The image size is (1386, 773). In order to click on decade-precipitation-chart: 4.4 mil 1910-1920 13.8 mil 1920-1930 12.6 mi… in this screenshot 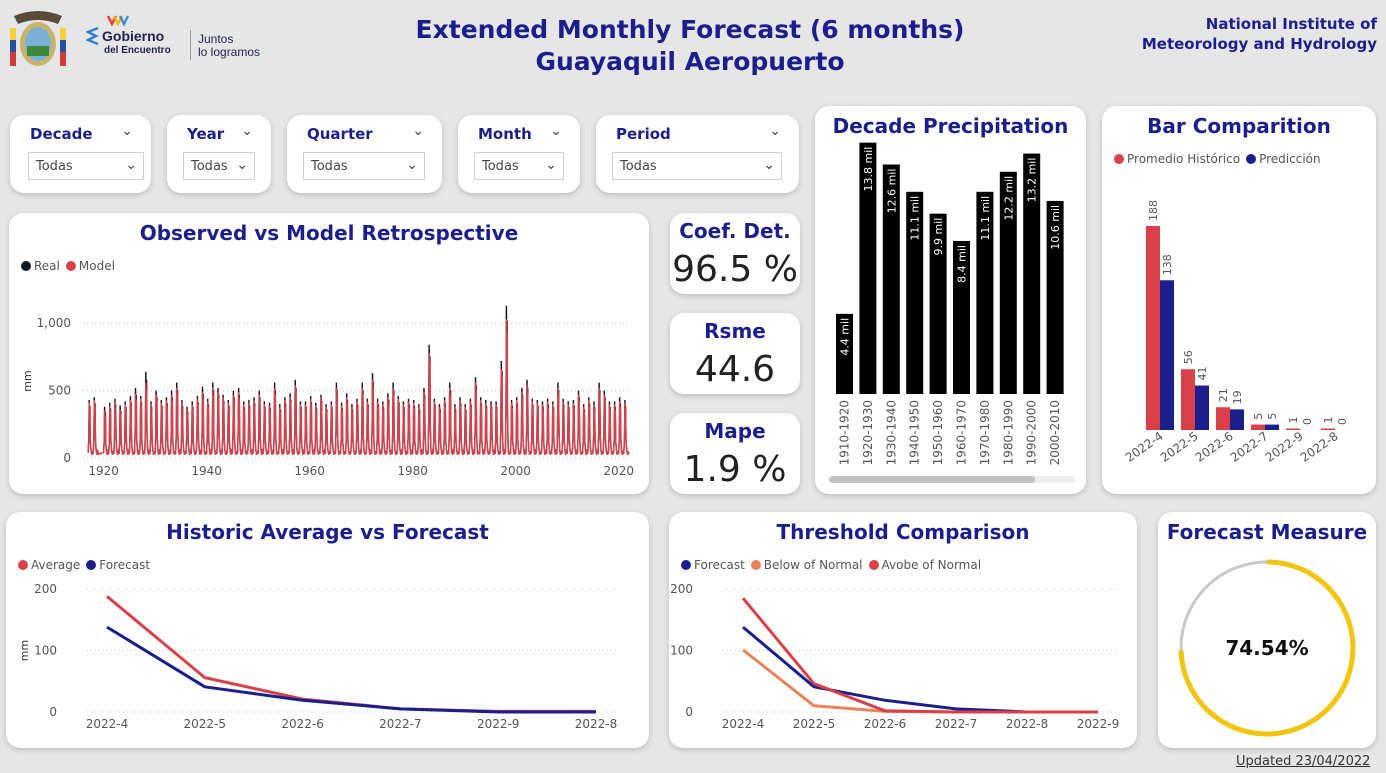, I will do `click(950, 300)`.